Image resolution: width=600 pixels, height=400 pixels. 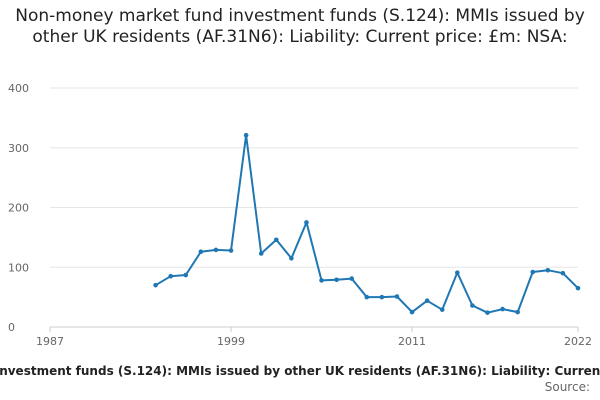 I want to click on y-tick-label: 400, so click(x=18, y=88).